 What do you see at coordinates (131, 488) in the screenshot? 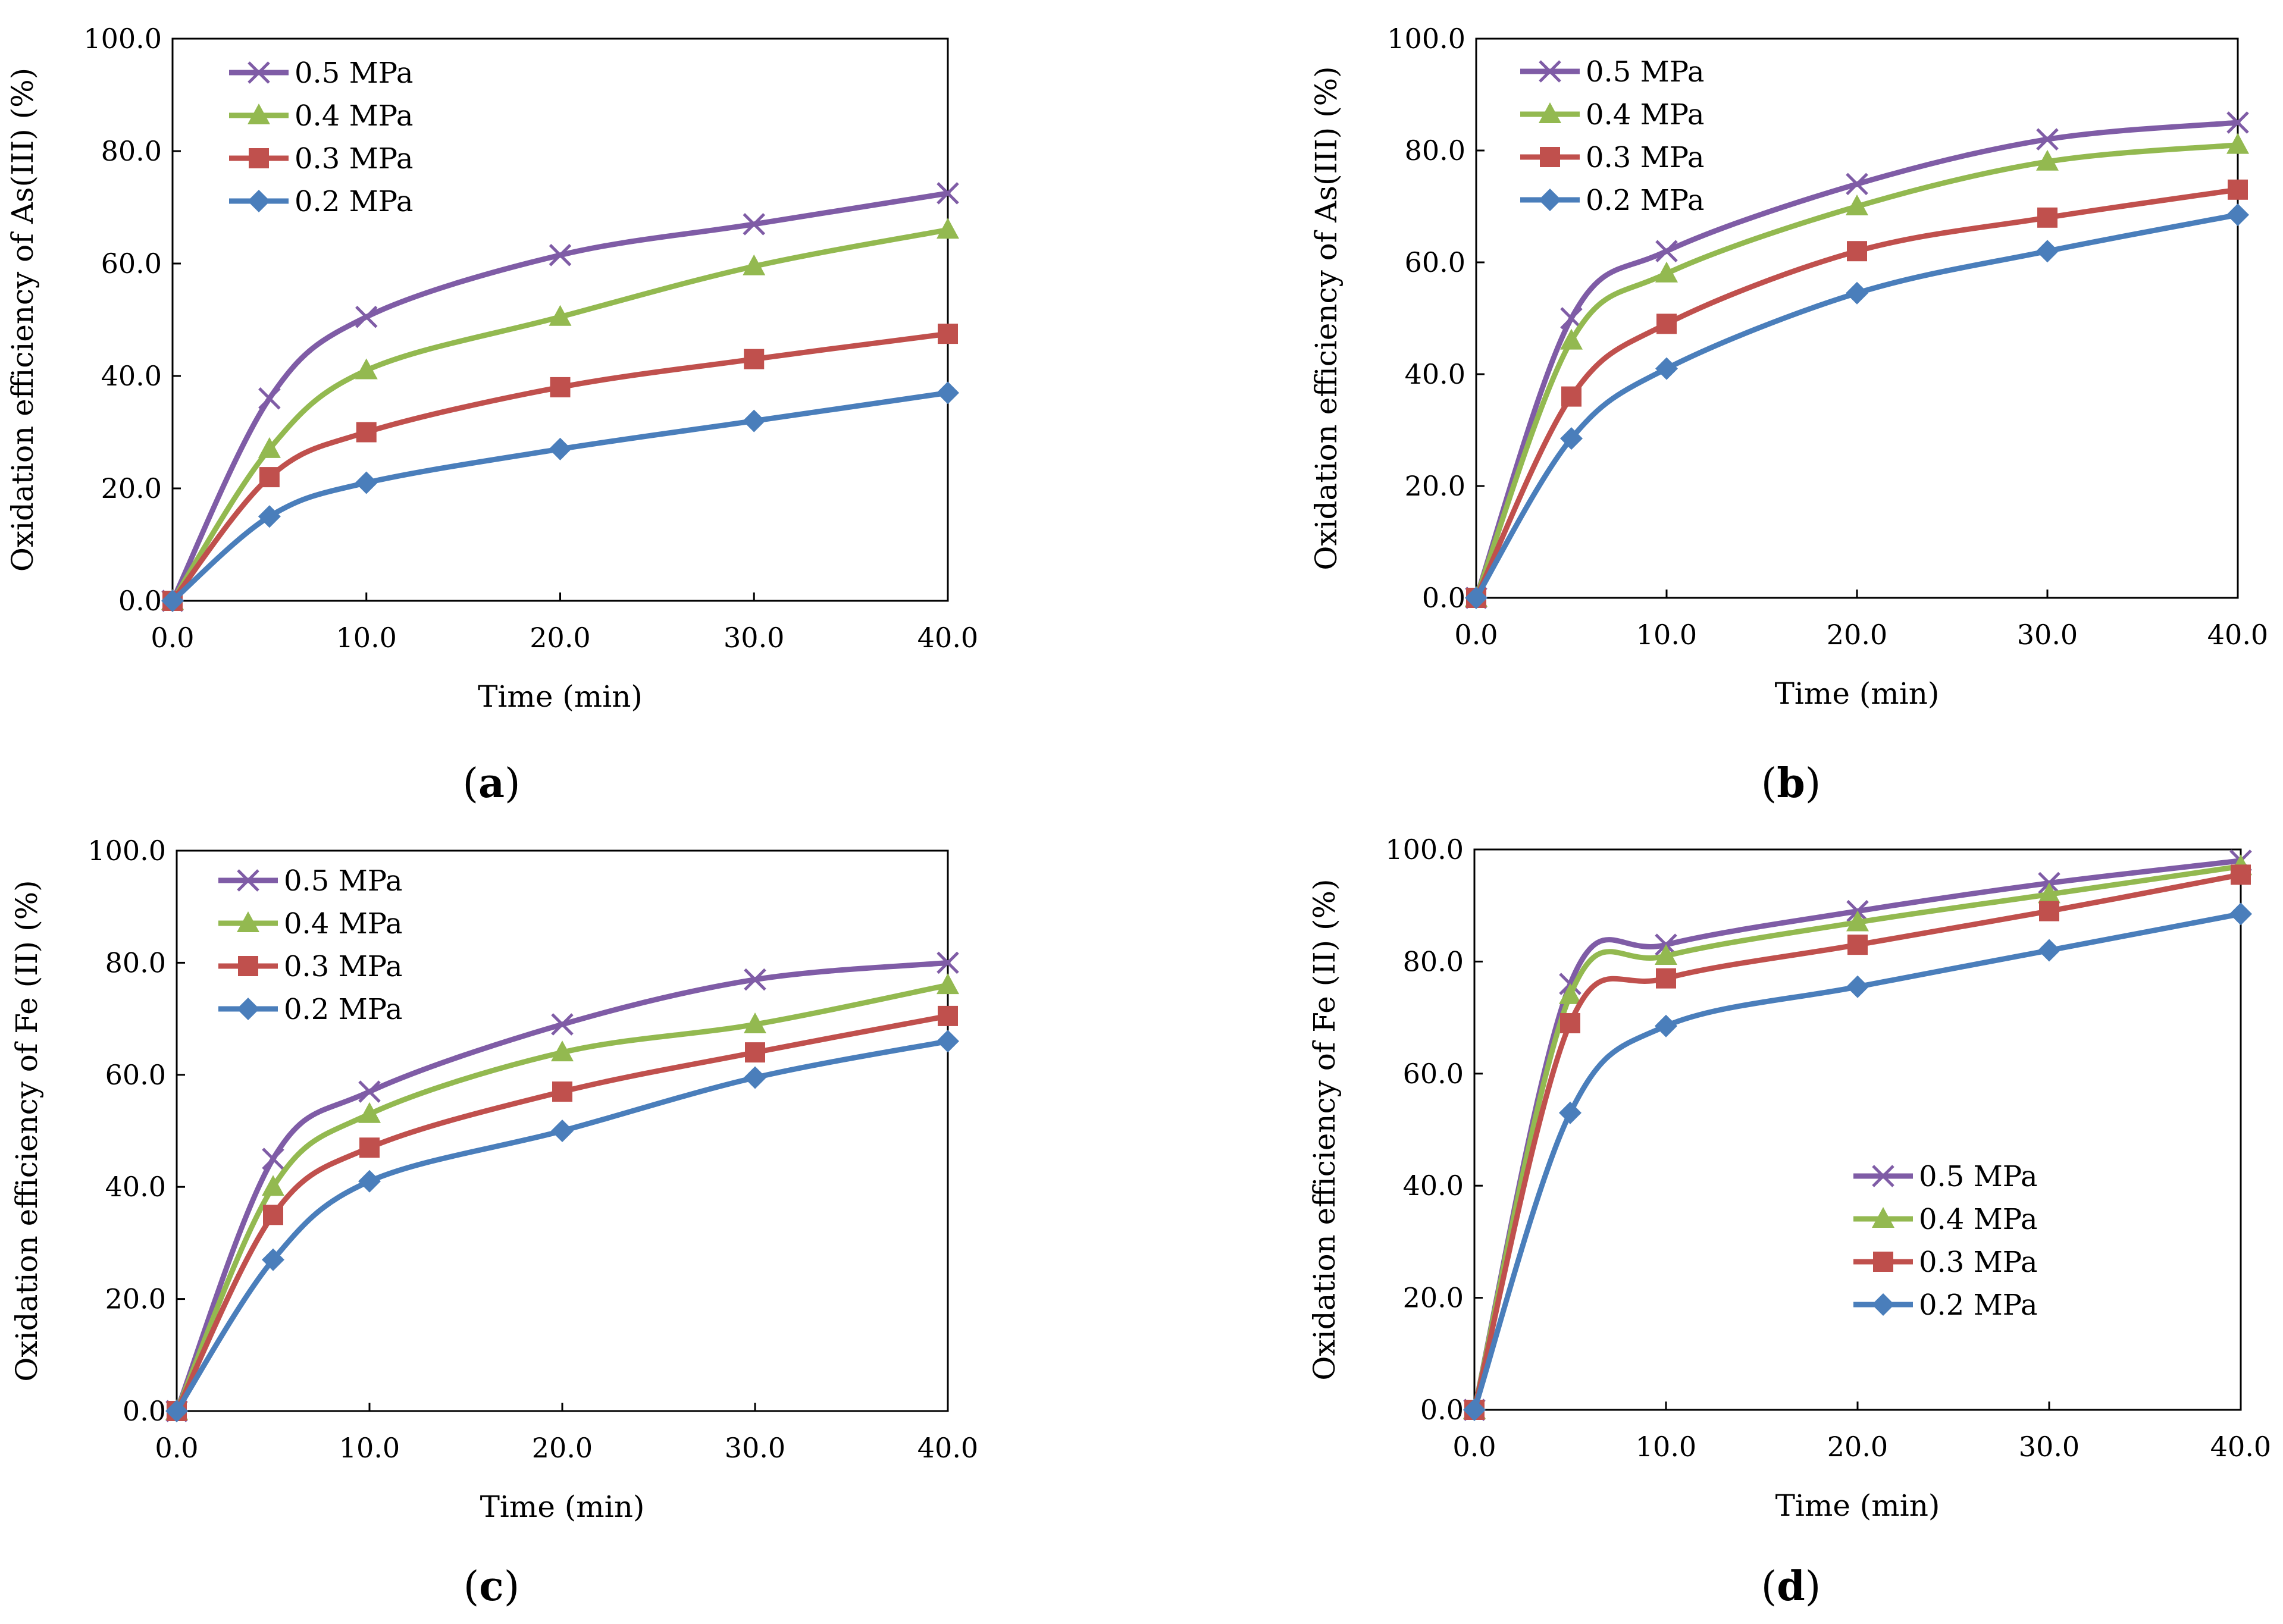
I see `y-tick-label: 20.0` at bounding box center [131, 488].